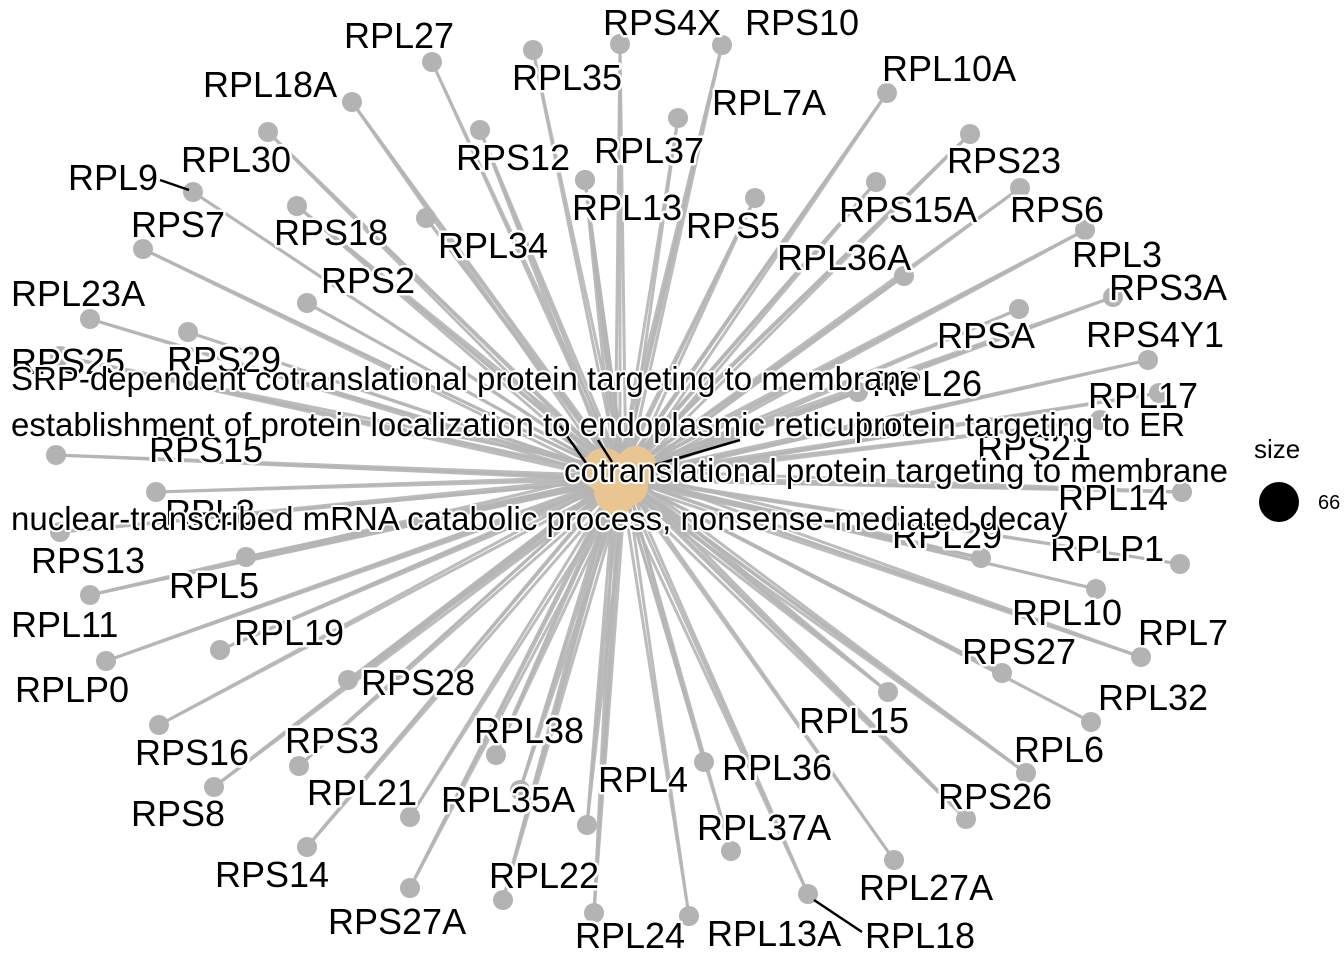  What do you see at coordinates (331, 232) in the screenshot?
I see `gene-label: RPS18` at bounding box center [331, 232].